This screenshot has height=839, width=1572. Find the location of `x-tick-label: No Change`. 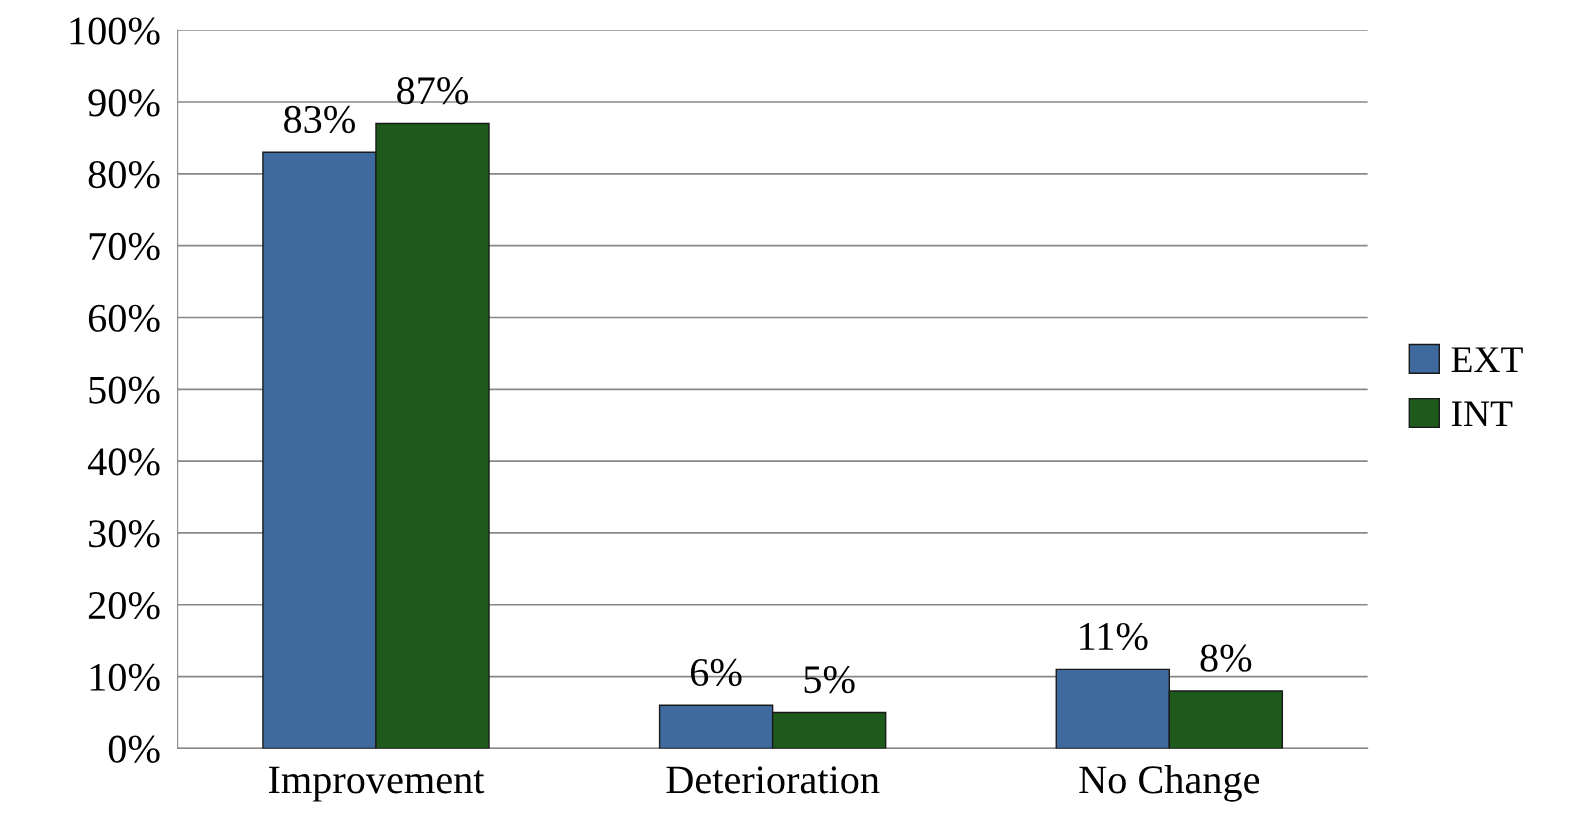

x-tick-label: No Change is located at coordinates (1169, 783).